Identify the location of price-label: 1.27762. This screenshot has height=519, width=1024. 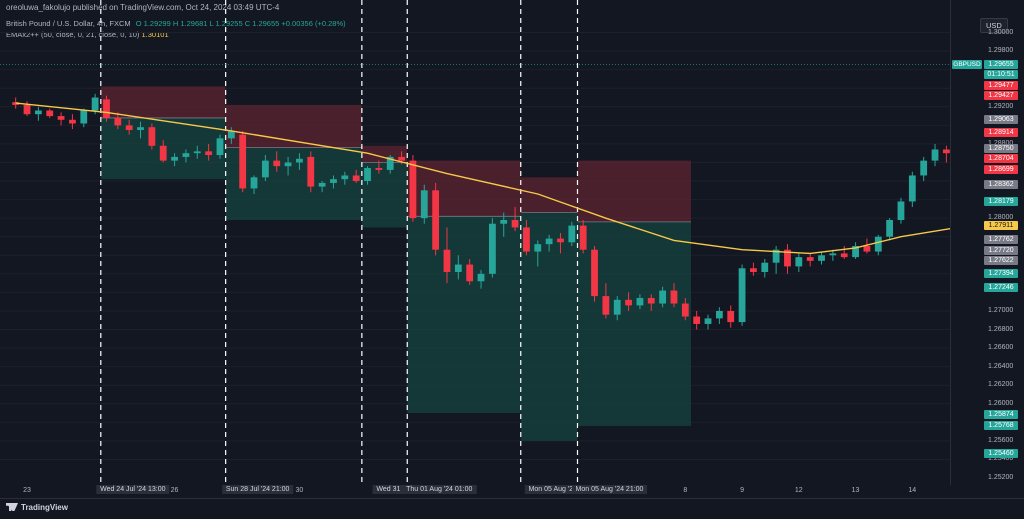
(1001, 240).